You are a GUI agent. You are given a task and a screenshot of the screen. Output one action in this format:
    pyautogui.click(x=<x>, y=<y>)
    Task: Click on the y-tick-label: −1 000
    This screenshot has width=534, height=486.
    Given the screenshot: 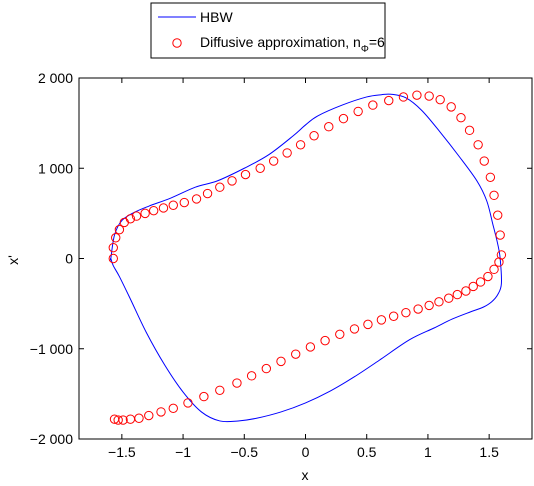 What is the action you would take?
    pyautogui.click(x=51, y=349)
    